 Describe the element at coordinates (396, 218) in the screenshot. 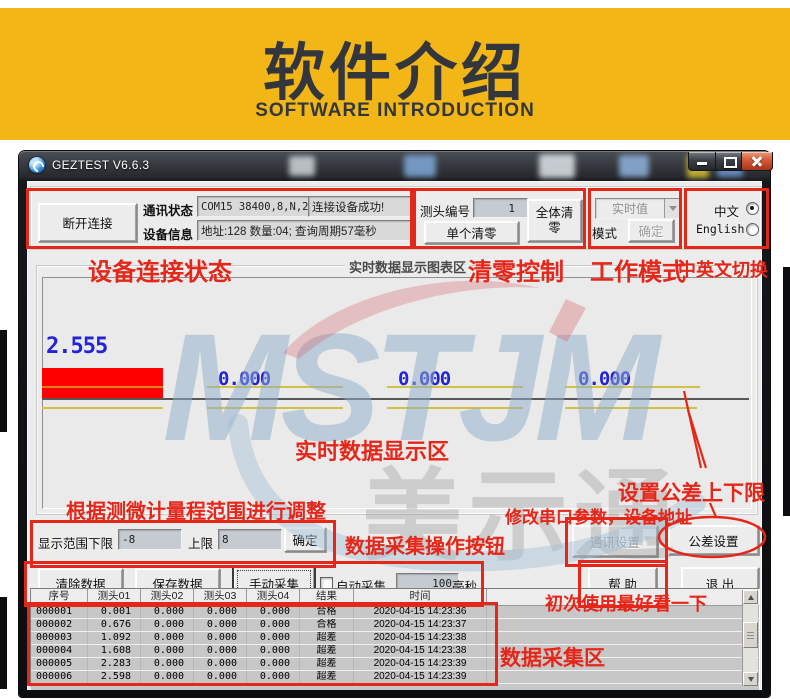

I see `top-panel-frame` at that location.